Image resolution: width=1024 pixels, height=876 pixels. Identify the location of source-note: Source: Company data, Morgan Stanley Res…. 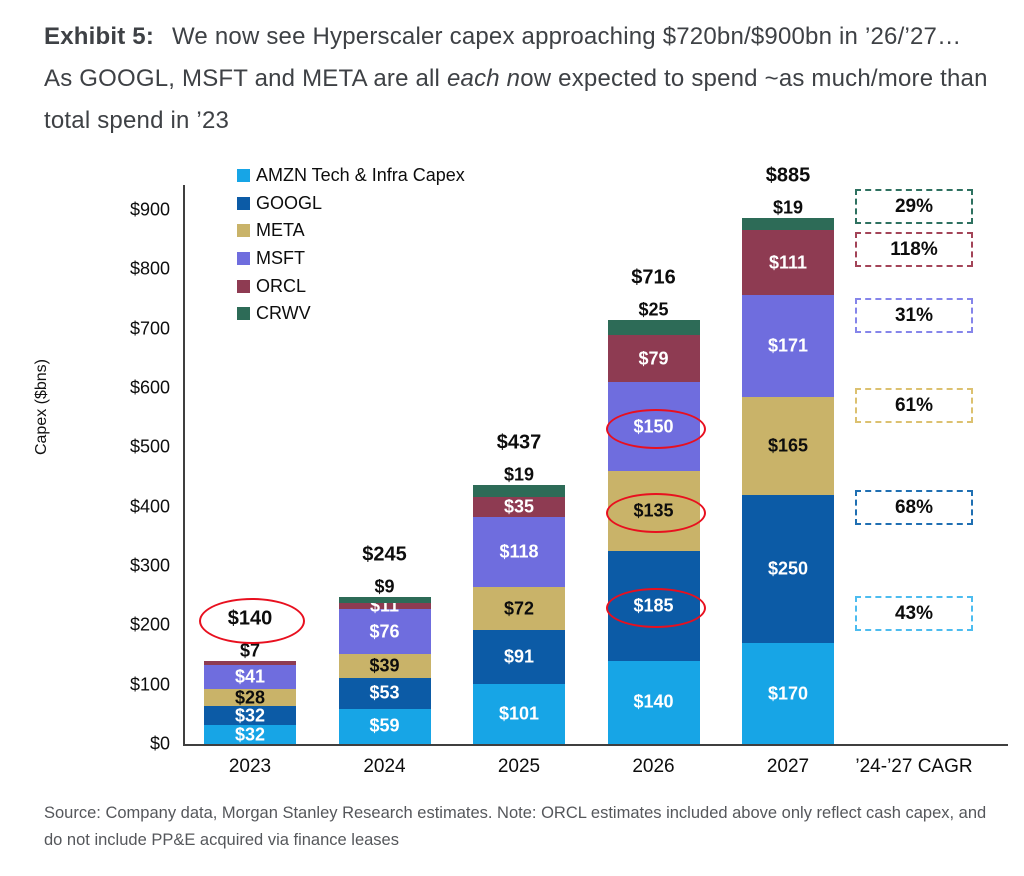
(515, 826).